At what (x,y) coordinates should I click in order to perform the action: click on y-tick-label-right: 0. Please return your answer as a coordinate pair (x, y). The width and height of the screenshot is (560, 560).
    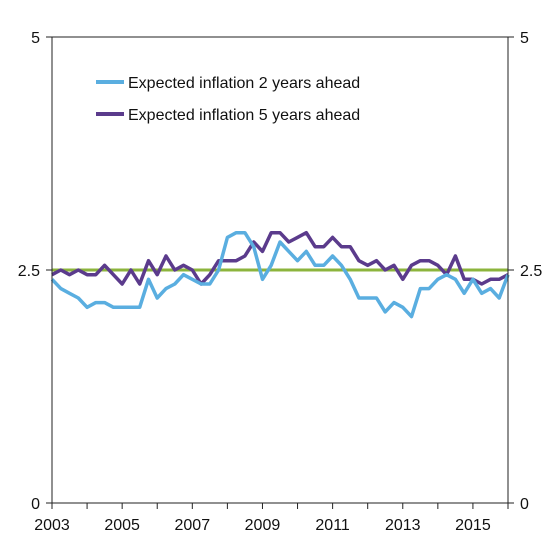
    Looking at the image, I should click on (524, 504).